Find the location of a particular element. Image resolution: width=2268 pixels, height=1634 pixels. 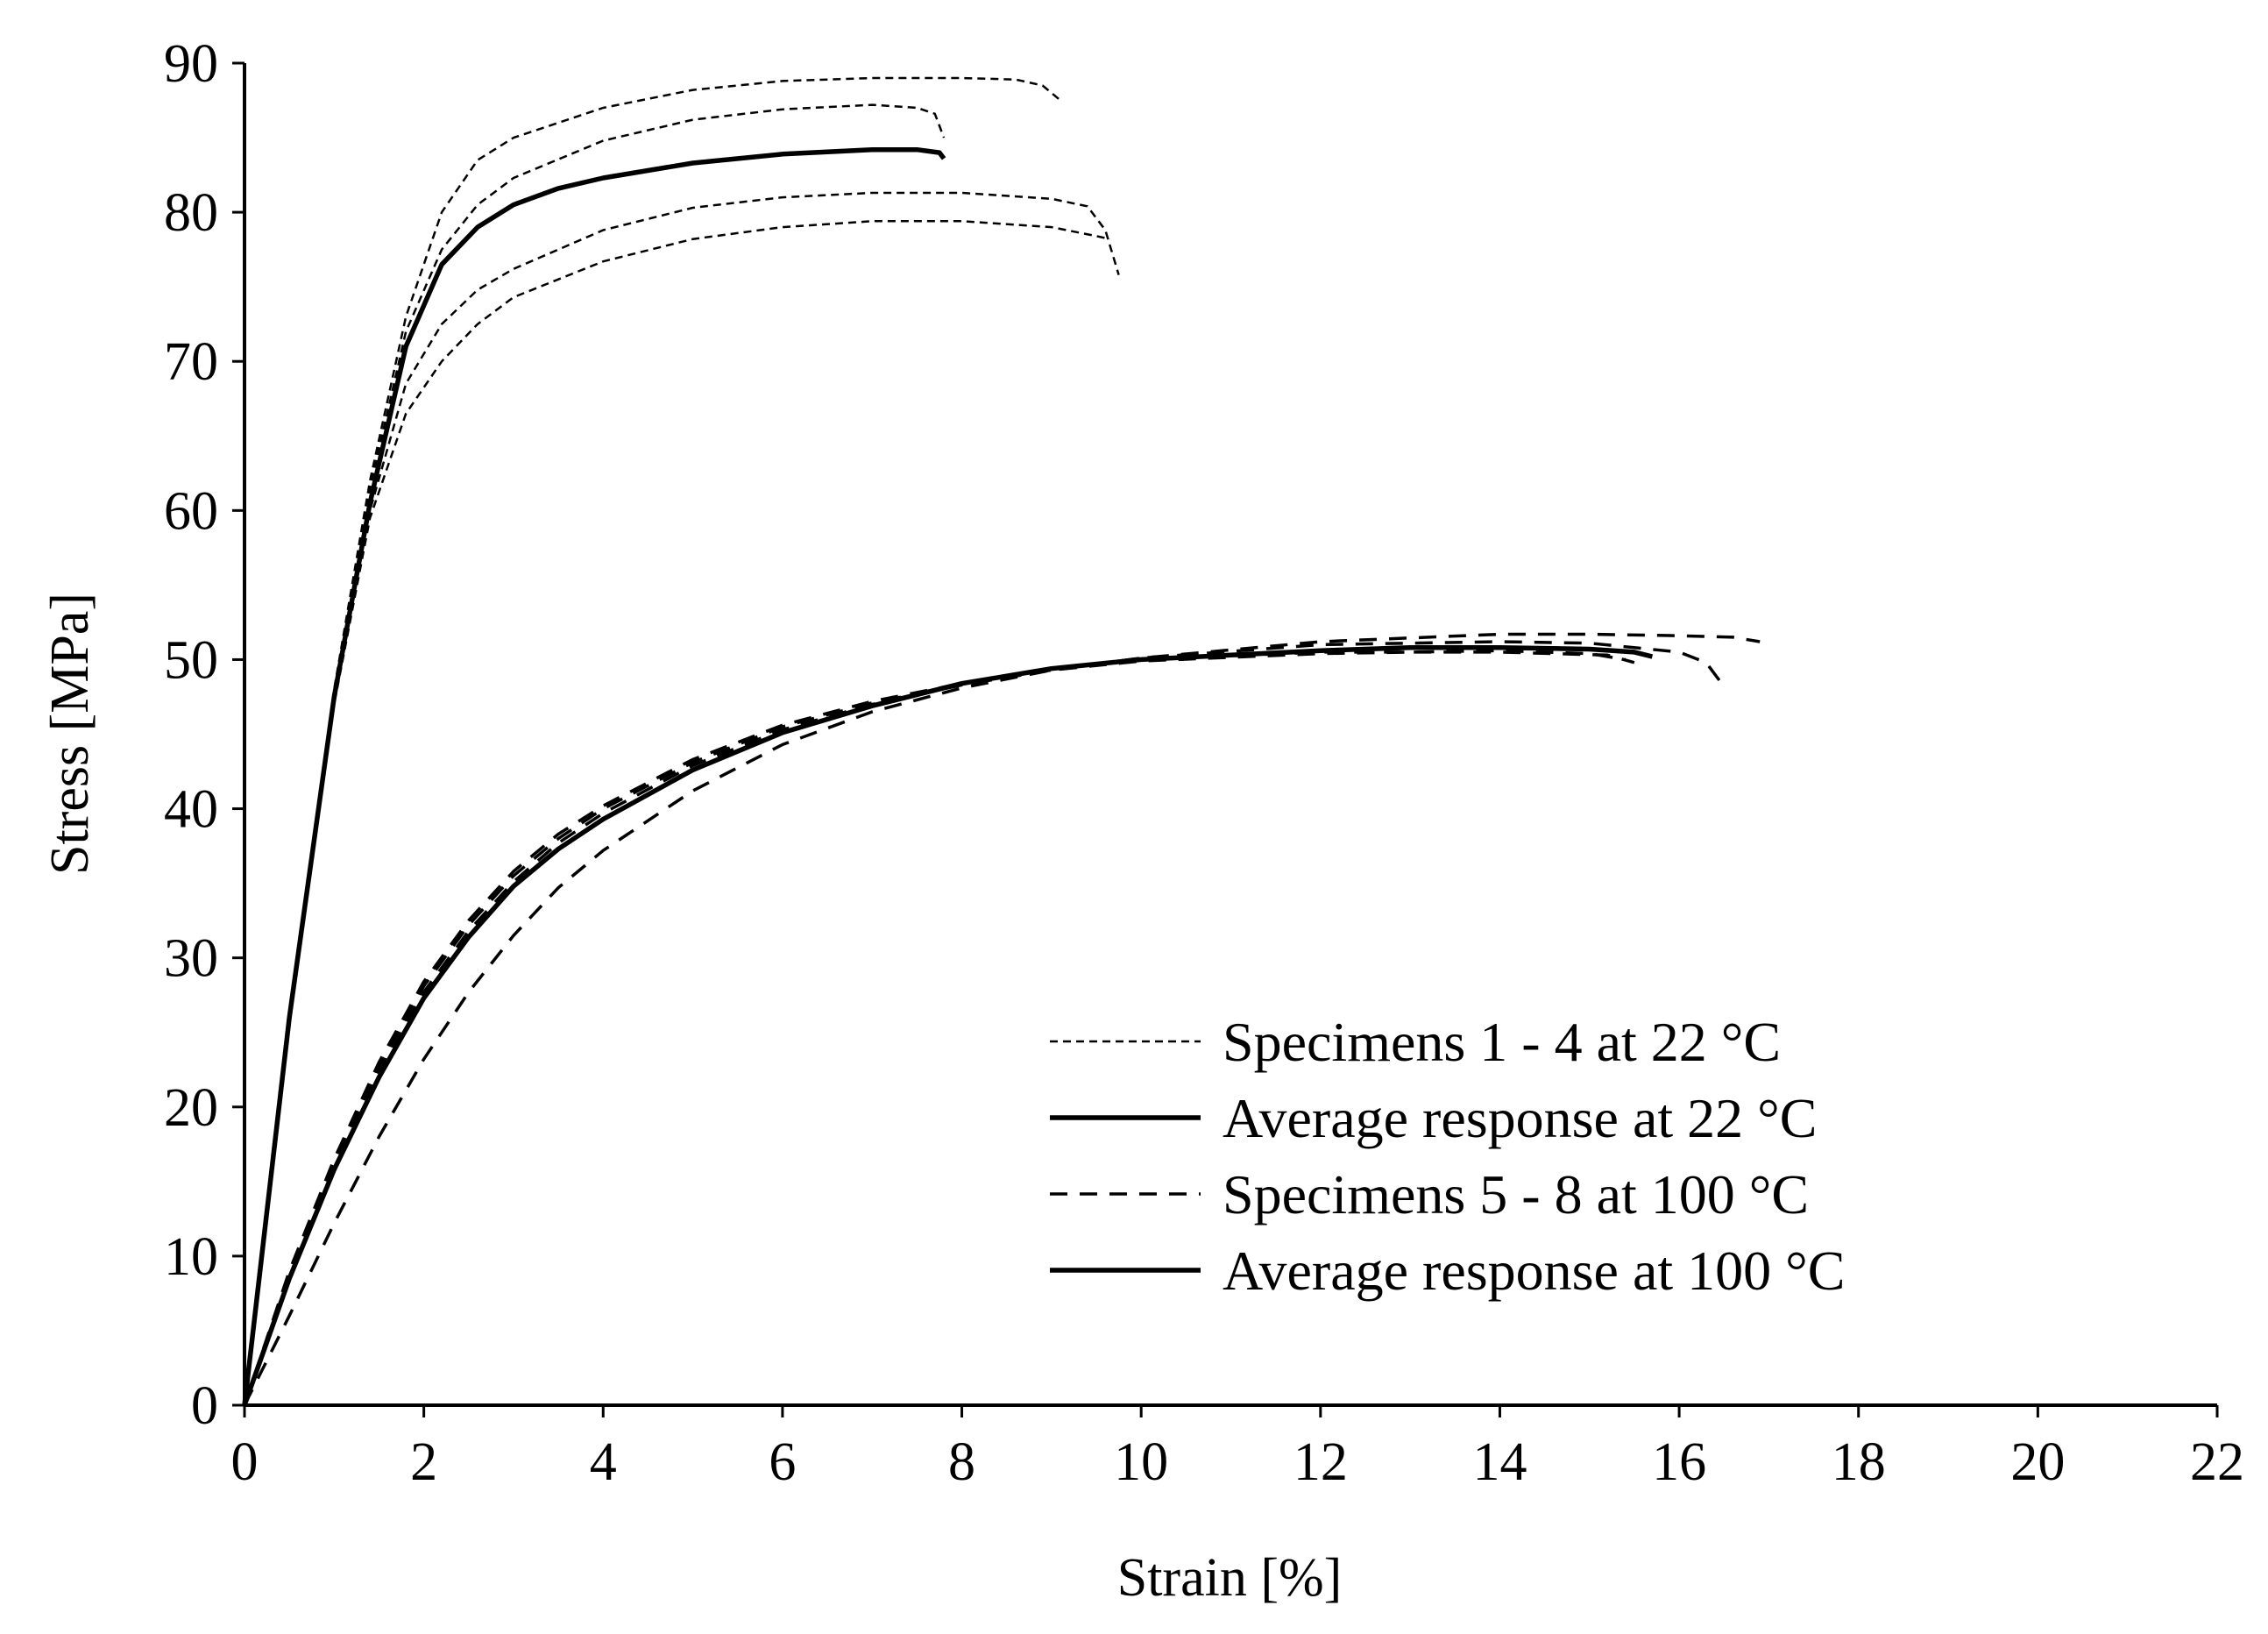

x-axis-title: Strain [%] is located at coordinates (1230, 1578).